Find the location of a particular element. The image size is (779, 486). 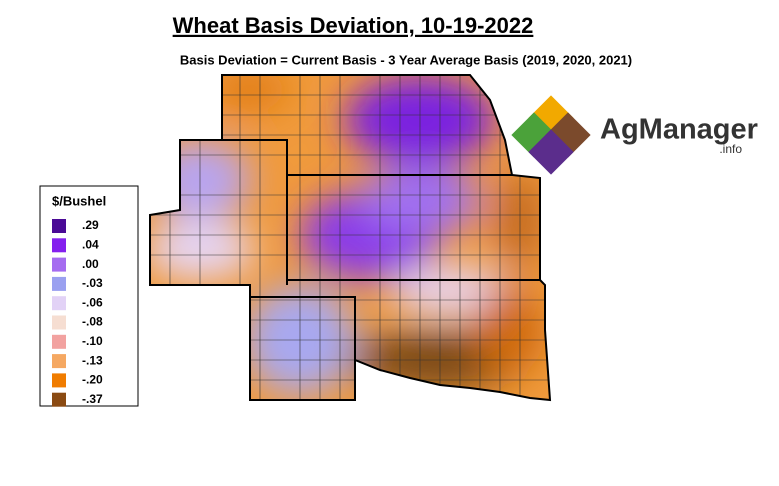

legend-label: -.03 is located at coordinates (92, 283).